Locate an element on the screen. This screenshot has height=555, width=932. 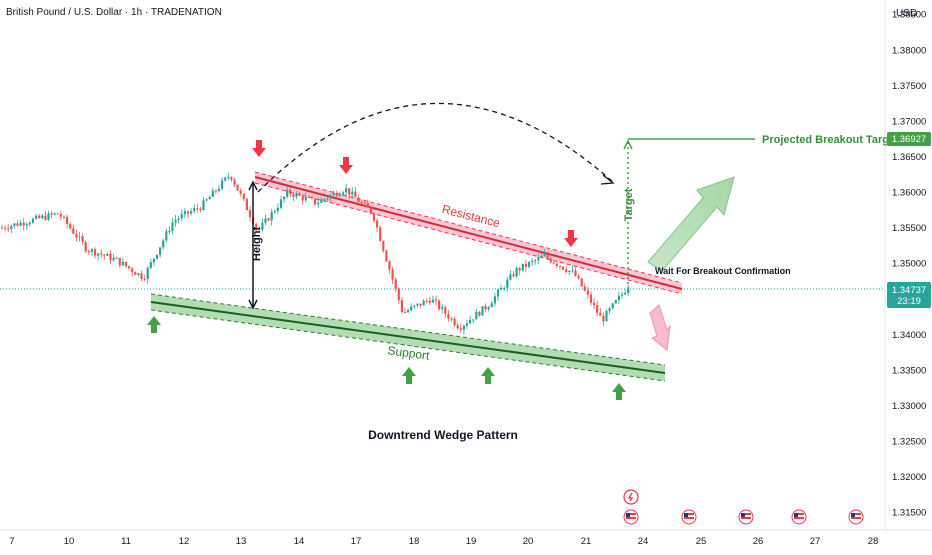
support-upper-line is located at coordinates (408, 329).